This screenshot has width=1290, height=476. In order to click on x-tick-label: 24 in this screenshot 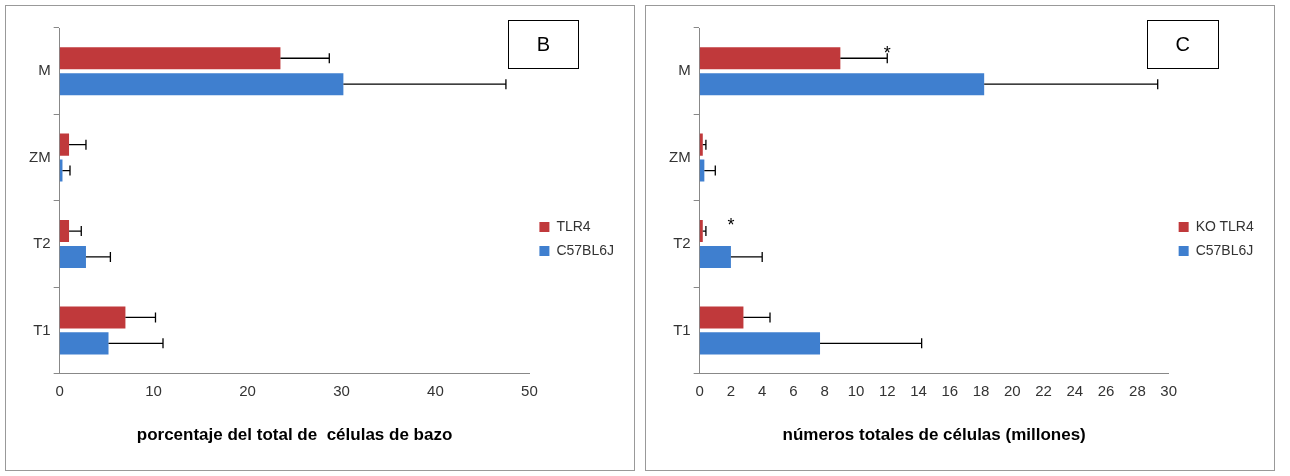, I will do `click(1075, 390)`.